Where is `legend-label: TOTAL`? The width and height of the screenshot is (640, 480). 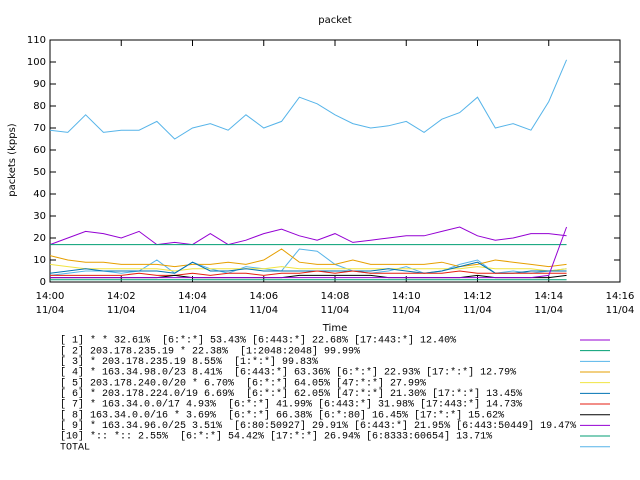 legend-label: TOTAL is located at coordinates (75, 447).